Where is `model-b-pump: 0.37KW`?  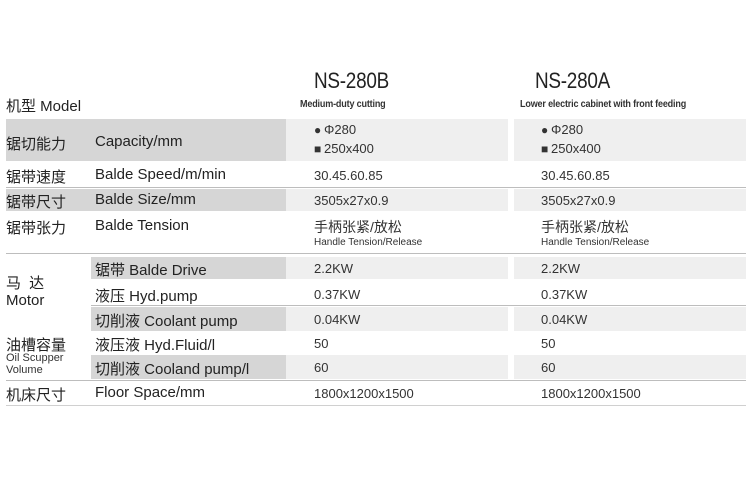 model-b-pump: 0.37KW is located at coordinates (337, 294).